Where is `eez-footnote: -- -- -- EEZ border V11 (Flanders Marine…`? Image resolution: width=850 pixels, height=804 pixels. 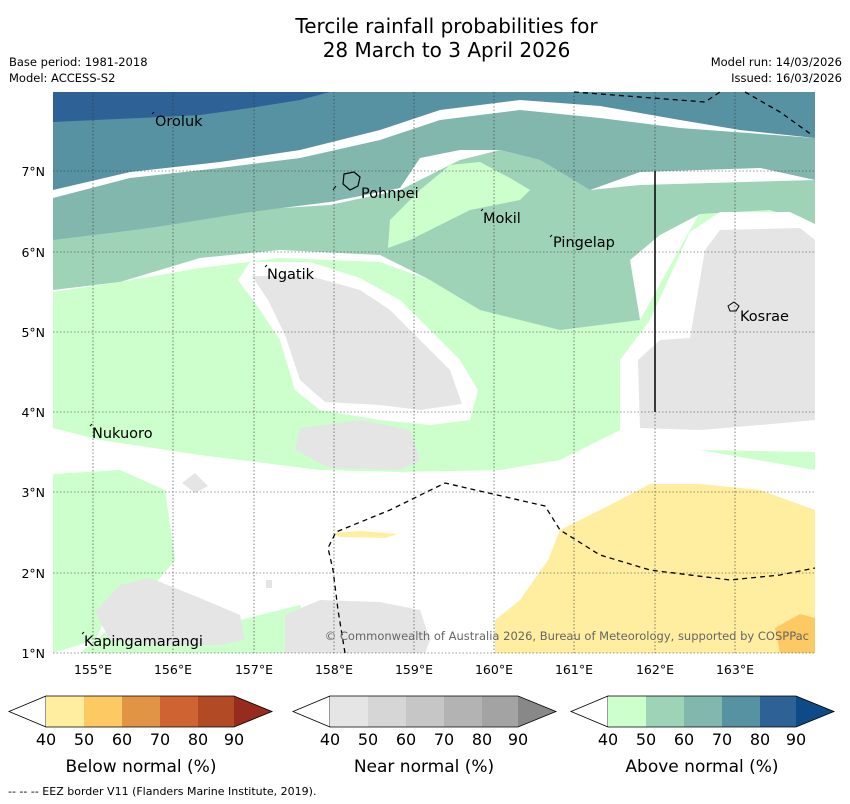
eez-footnote: -- -- -- EEZ border V11 (Flanders Marine… is located at coordinates (162, 791).